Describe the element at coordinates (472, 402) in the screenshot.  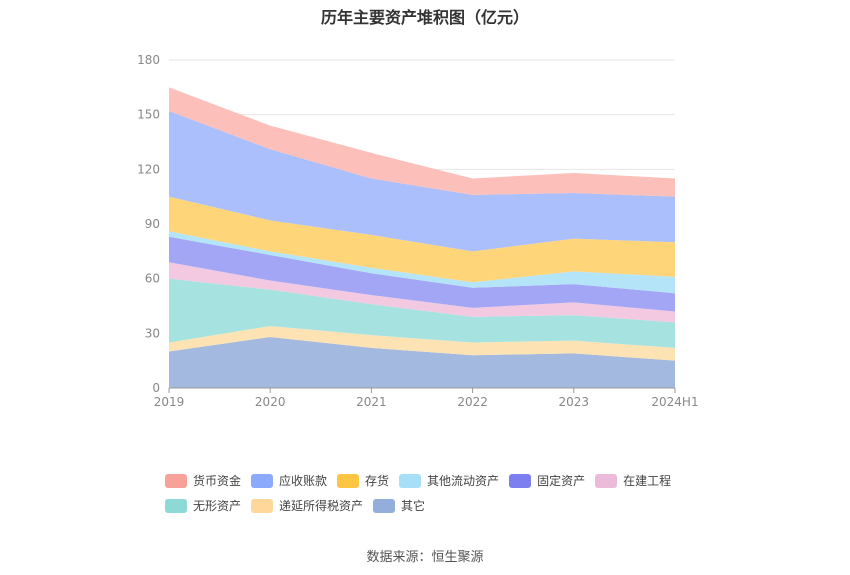
I see `x-tick-label: 2022` at that location.